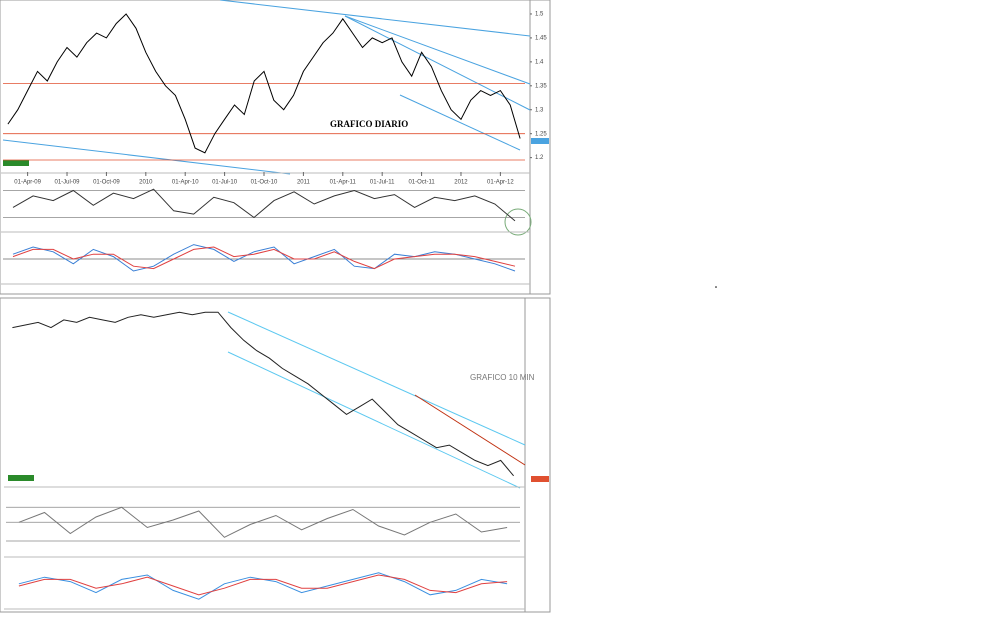 Image resolution: width=1008 pixels, height=635 pixels. I want to click on x-tick-label: 01-Oct-11, so click(421, 183).